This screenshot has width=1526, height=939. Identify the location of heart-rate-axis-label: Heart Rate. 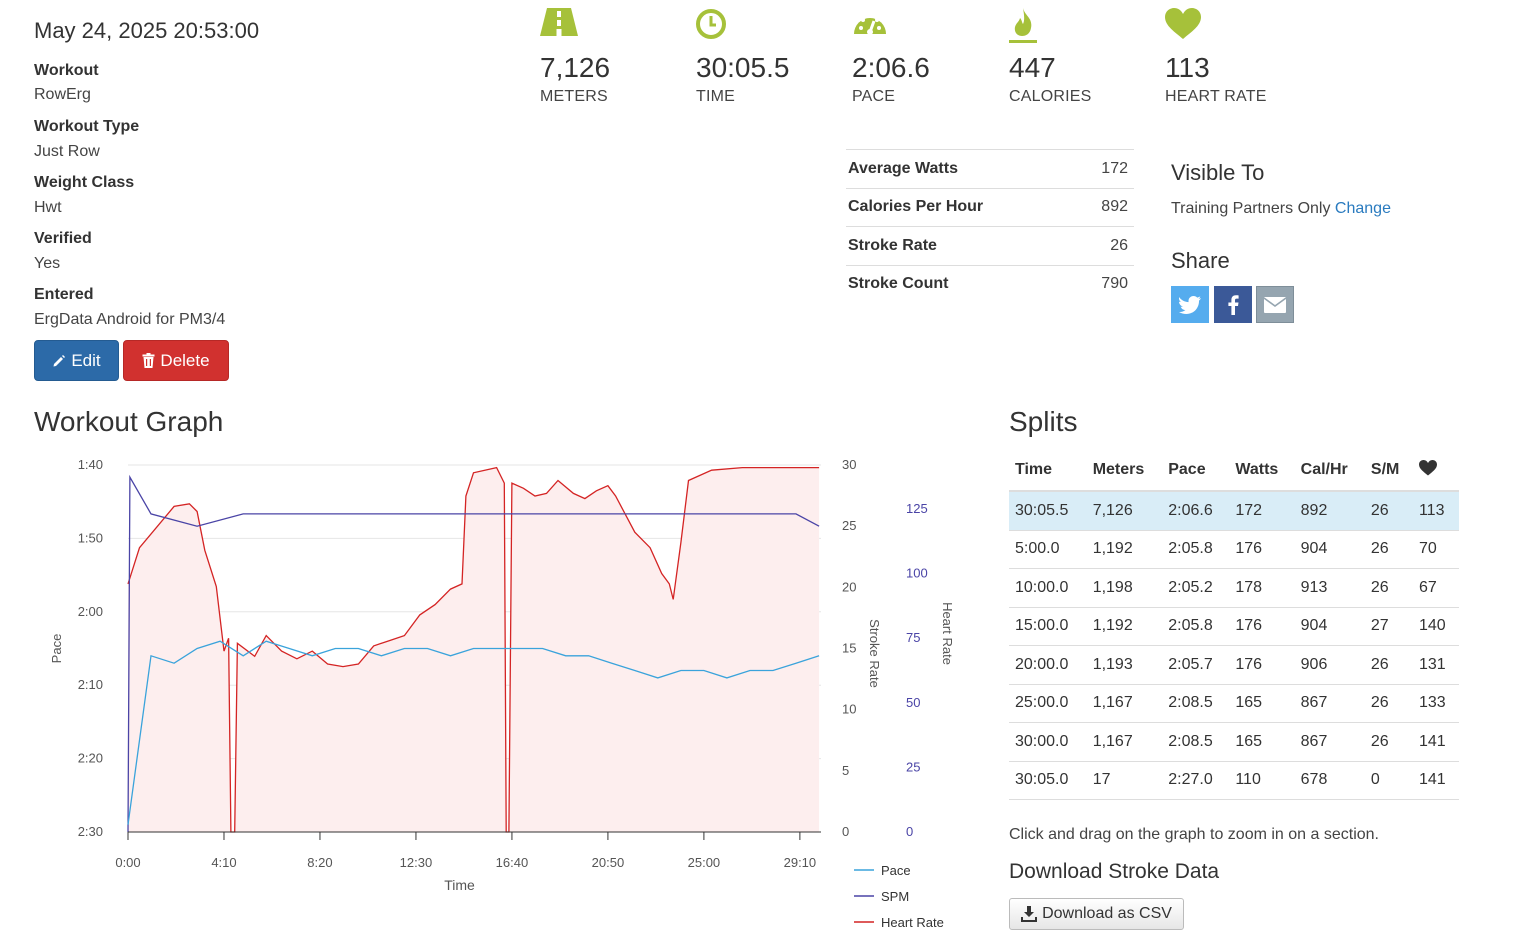
(947, 633).